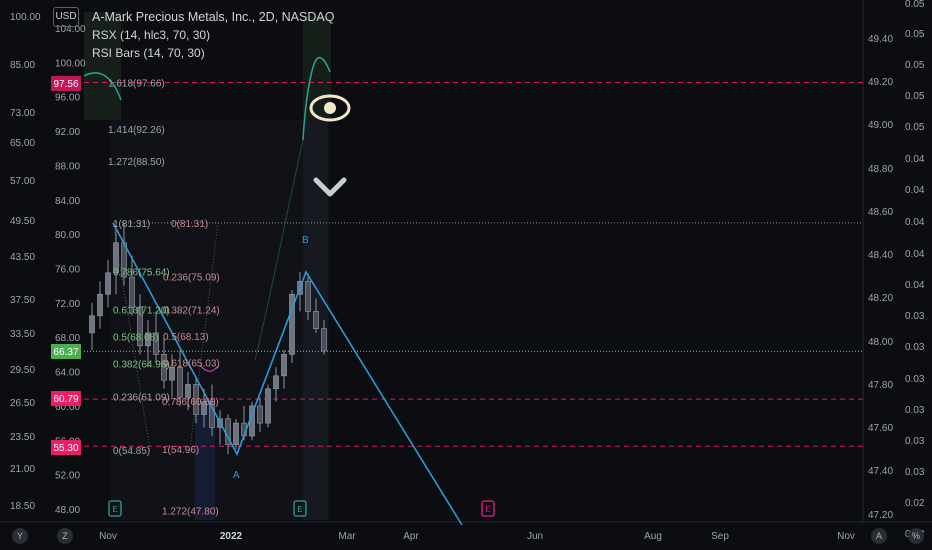  What do you see at coordinates (22, 300) in the screenshot?
I see `left-axis-tick: 37.50` at bounding box center [22, 300].